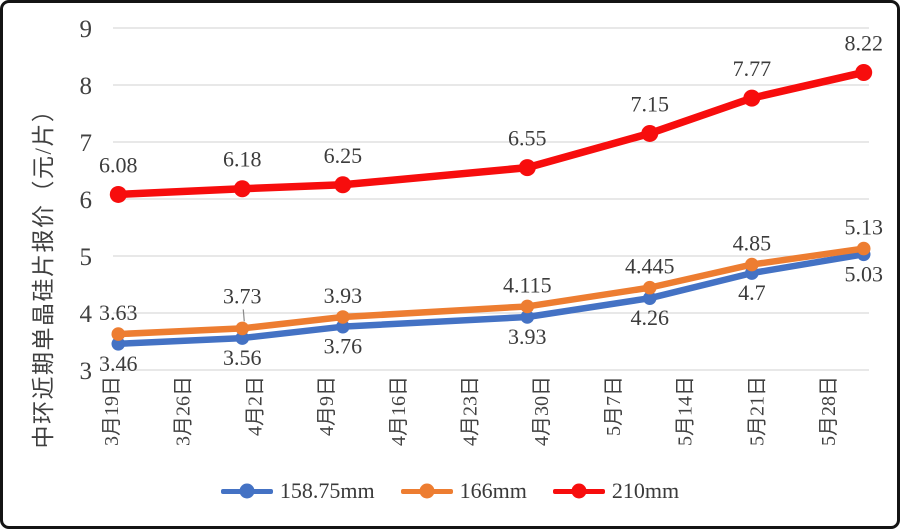 Image resolution: width=900 pixels, height=529 pixels. I want to click on y-axis-tick-label: 3, so click(86, 371).